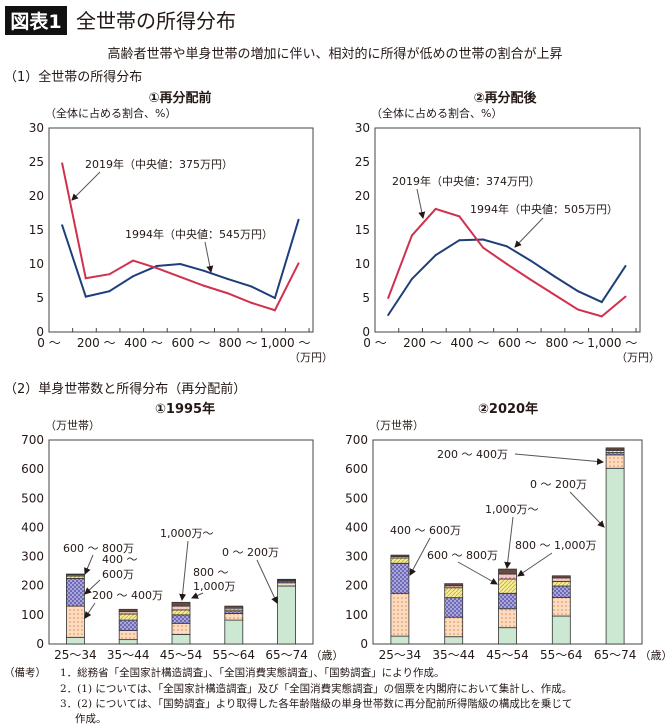  Describe the element at coordinates (356, 615) in the screenshot. I see `y-tick-label: 100` at that location.